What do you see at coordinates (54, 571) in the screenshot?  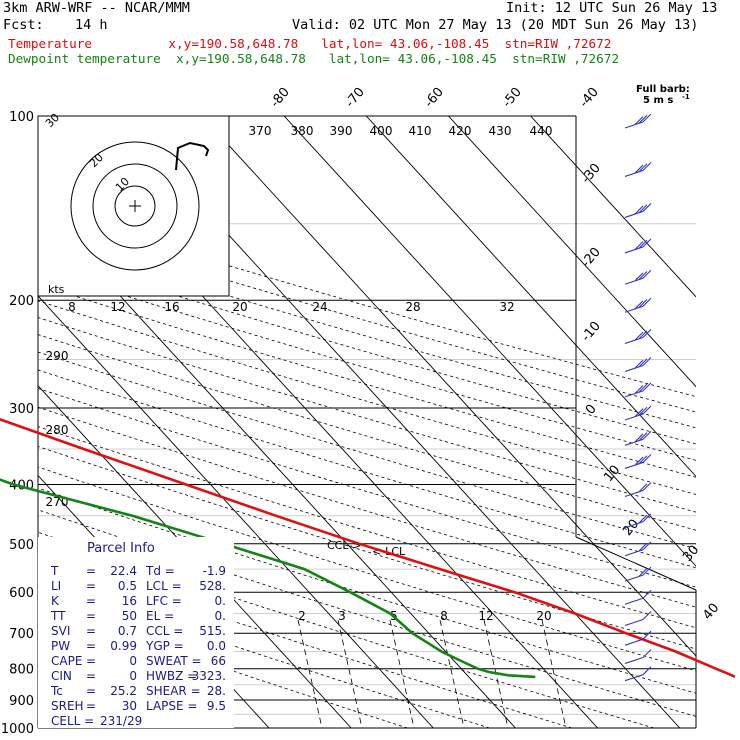 I see `parcel-label: T` at bounding box center [54, 571].